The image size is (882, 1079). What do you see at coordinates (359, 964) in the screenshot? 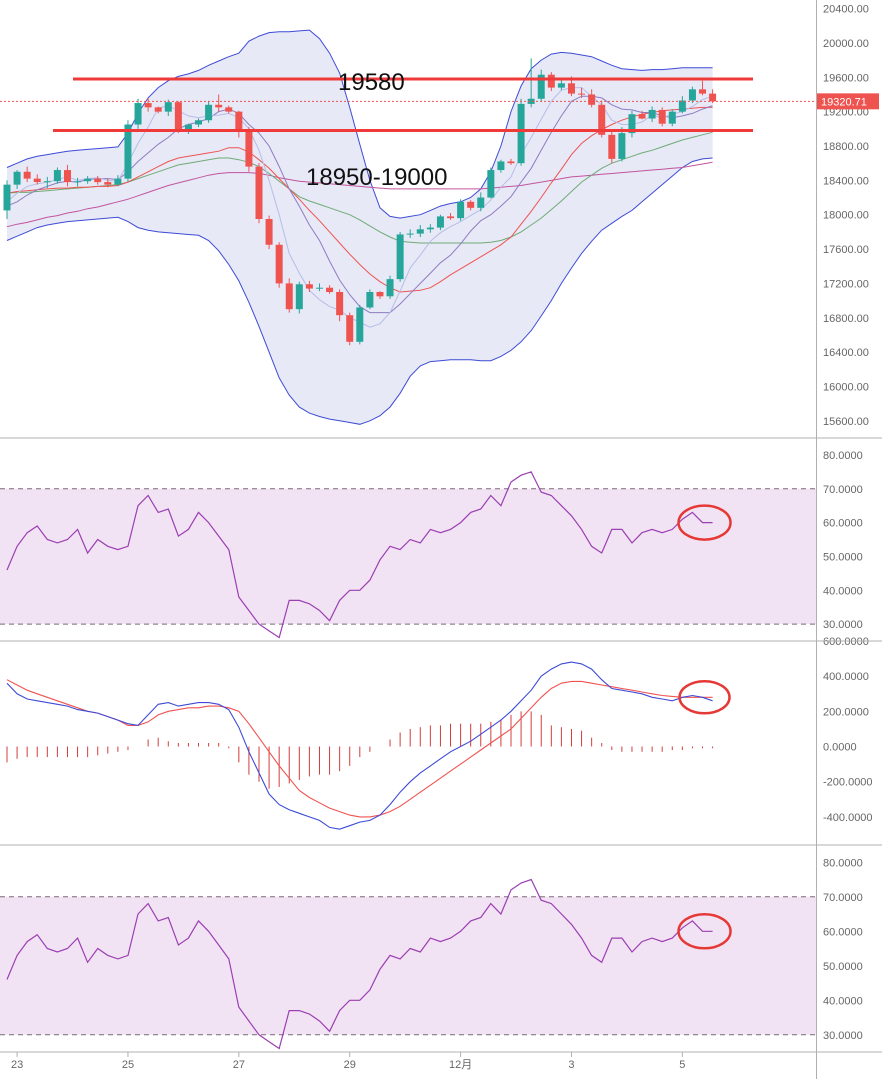
I see `rsi-line` at bounding box center [359, 964].